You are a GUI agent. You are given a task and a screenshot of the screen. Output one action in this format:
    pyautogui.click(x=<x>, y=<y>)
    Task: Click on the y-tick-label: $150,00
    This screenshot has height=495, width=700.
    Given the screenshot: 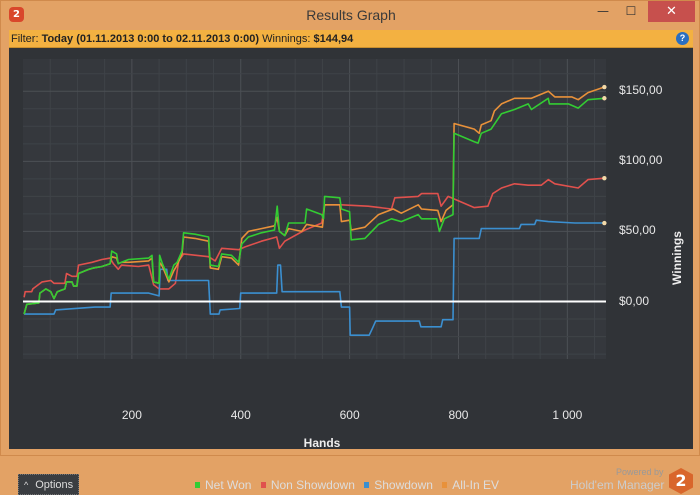 What is the action you would take?
    pyautogui.click(x=641, y=90)
    